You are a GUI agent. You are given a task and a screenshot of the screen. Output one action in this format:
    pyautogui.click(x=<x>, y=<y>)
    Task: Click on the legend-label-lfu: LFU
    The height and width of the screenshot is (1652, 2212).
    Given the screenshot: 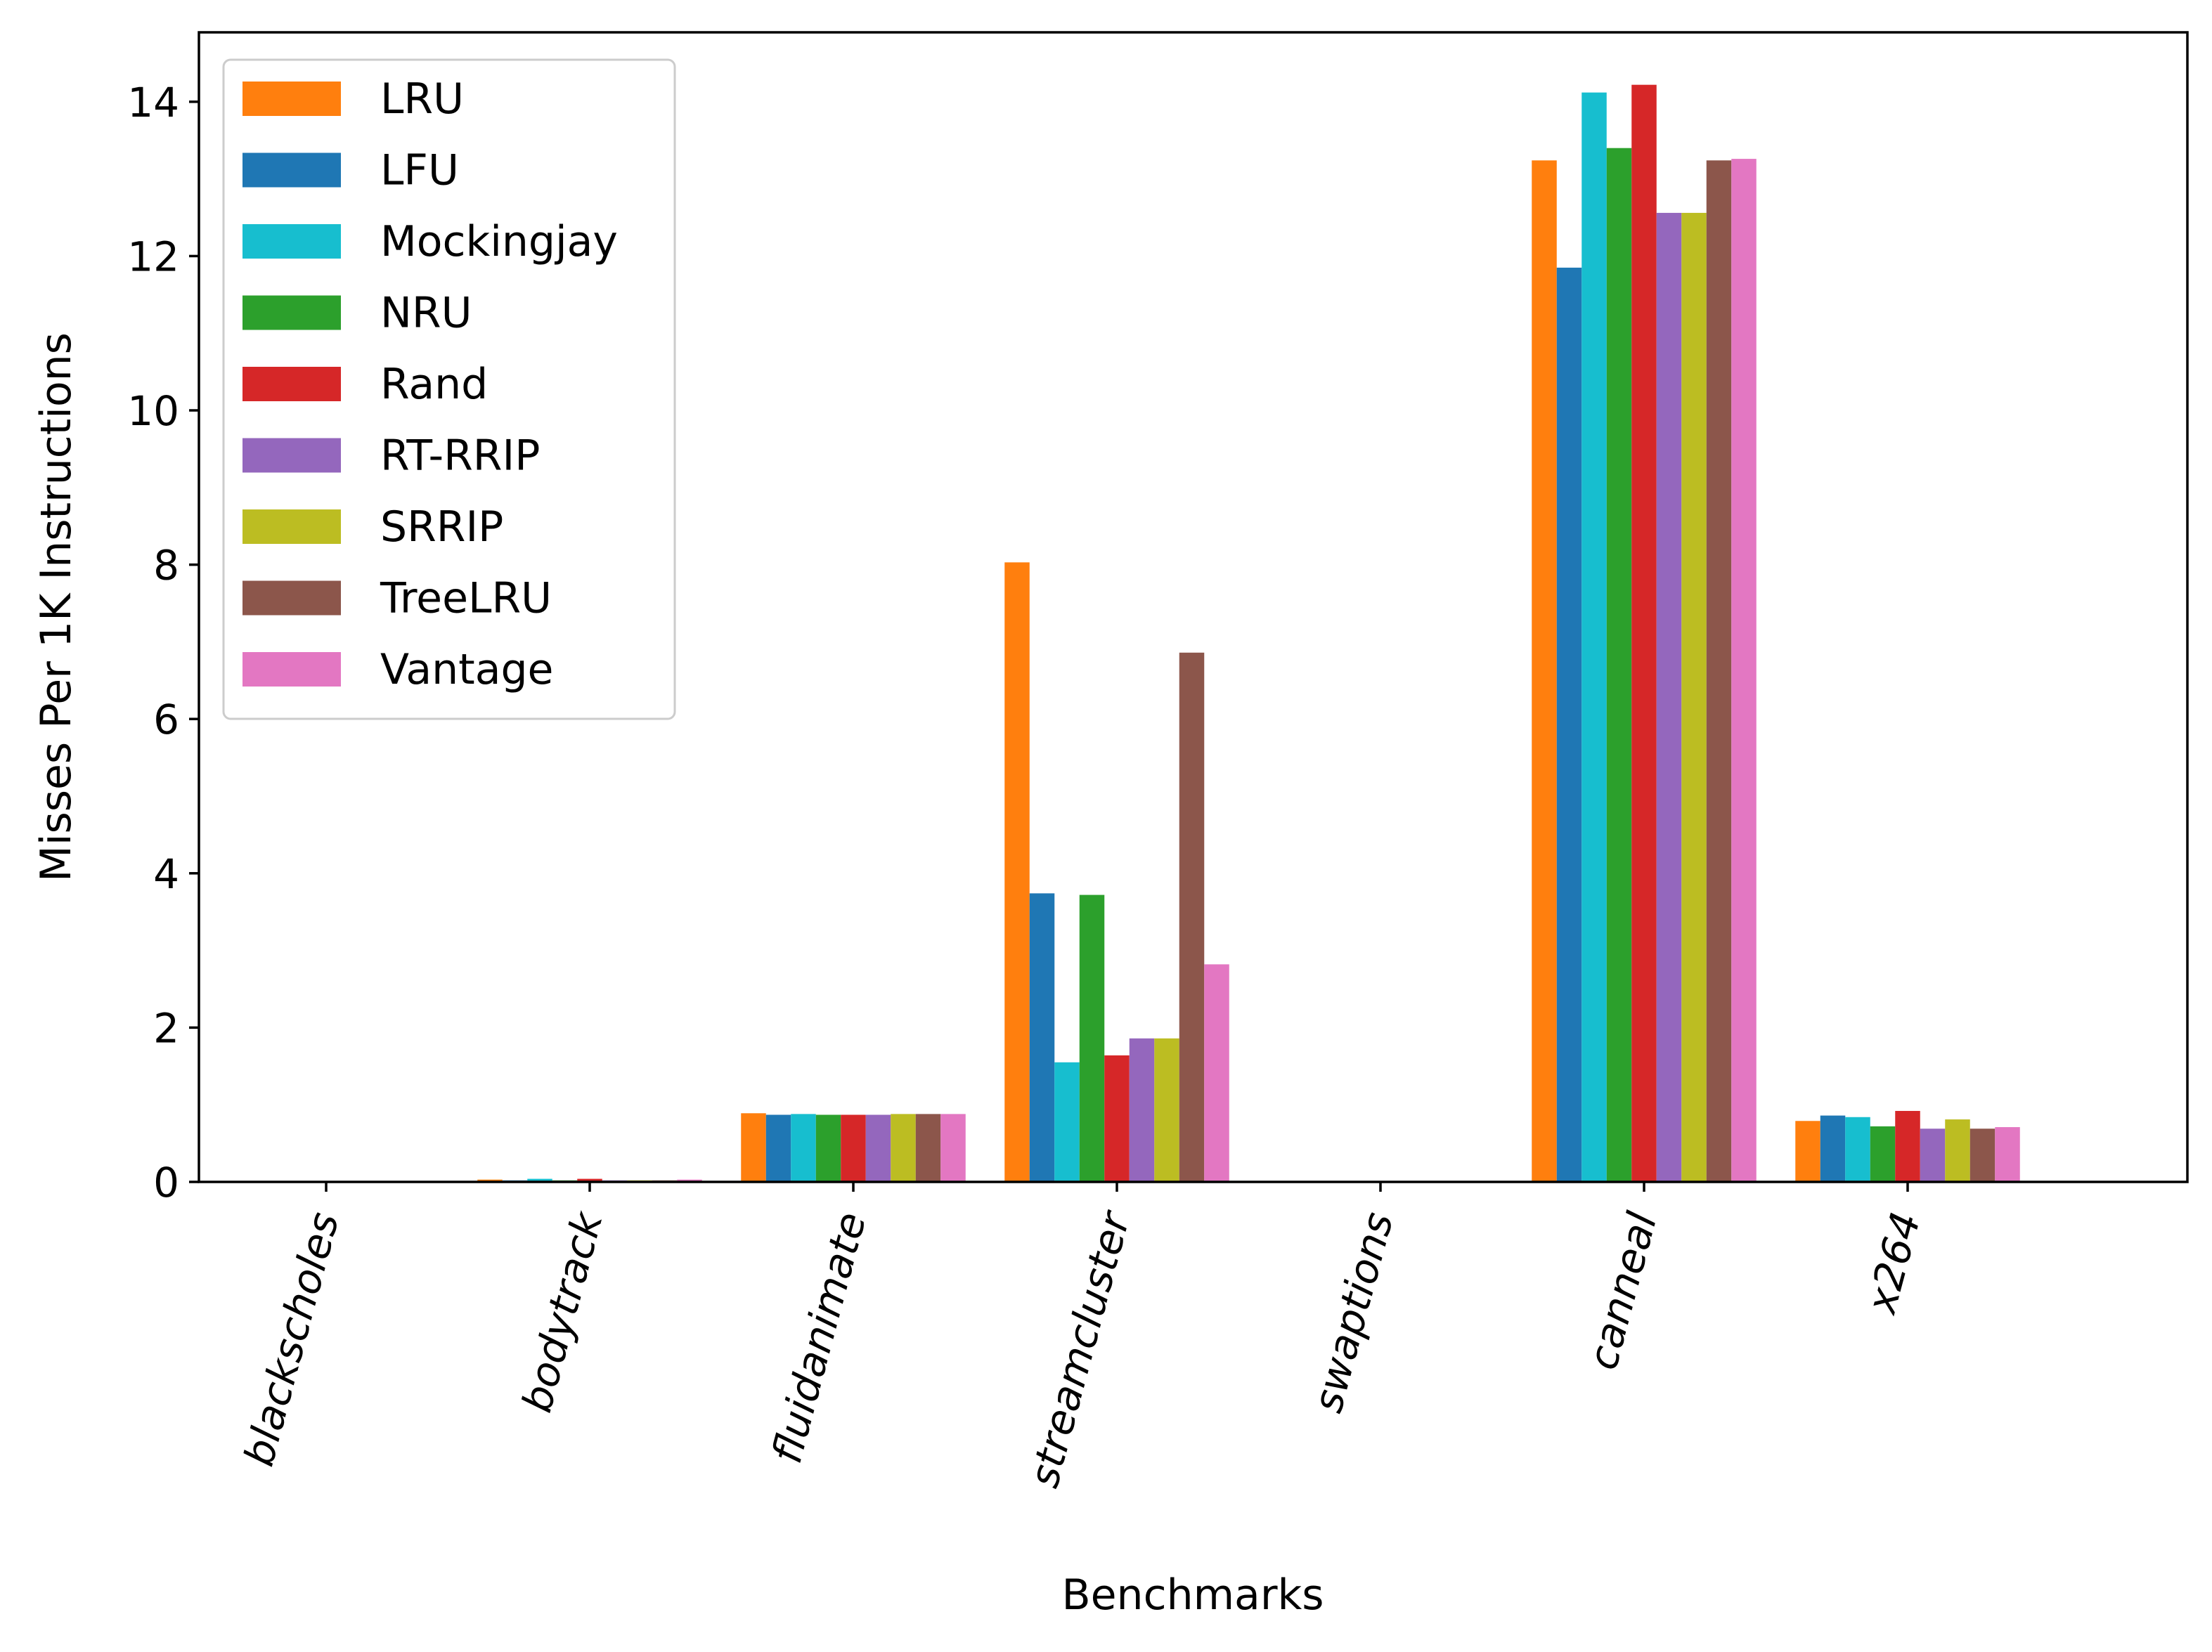 What is the action you would take?
    pyautogui.click(x=419, y=170)
    